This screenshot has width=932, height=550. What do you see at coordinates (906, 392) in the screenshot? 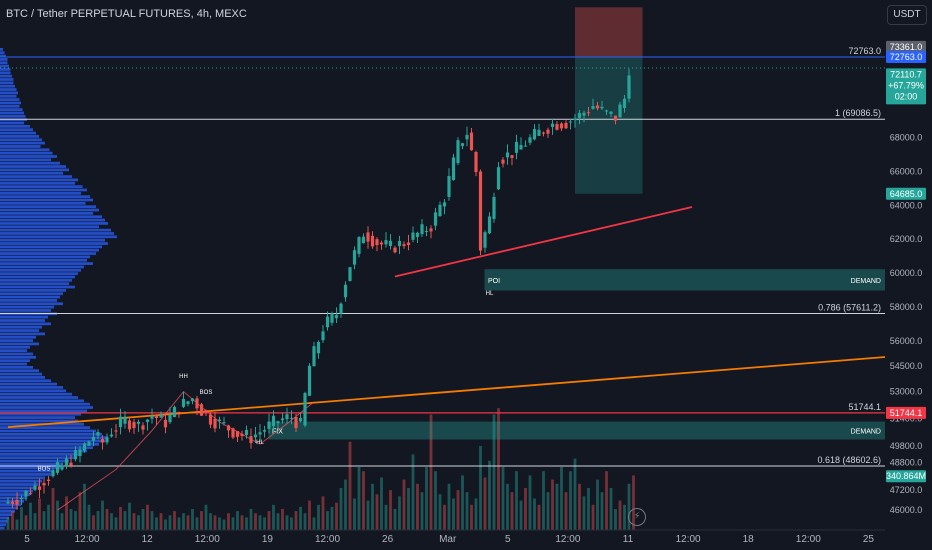
I see `price-tick-label: 53000.0` at bounding box center [906, 392].